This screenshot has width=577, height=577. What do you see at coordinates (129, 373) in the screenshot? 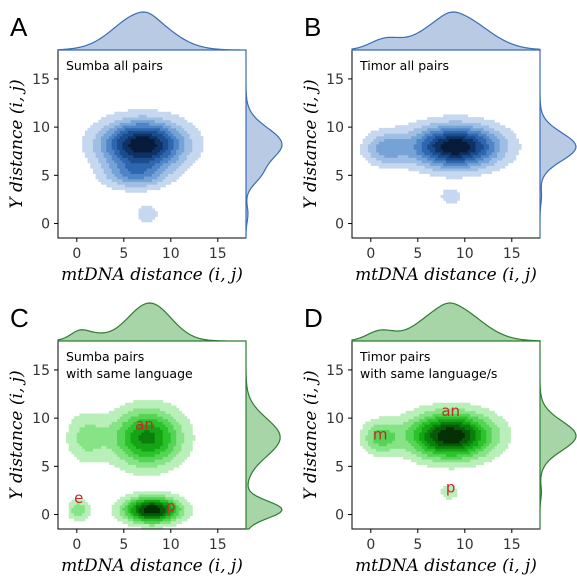
I see `panel-annotation: with same language` at bounding box center [129, 373].